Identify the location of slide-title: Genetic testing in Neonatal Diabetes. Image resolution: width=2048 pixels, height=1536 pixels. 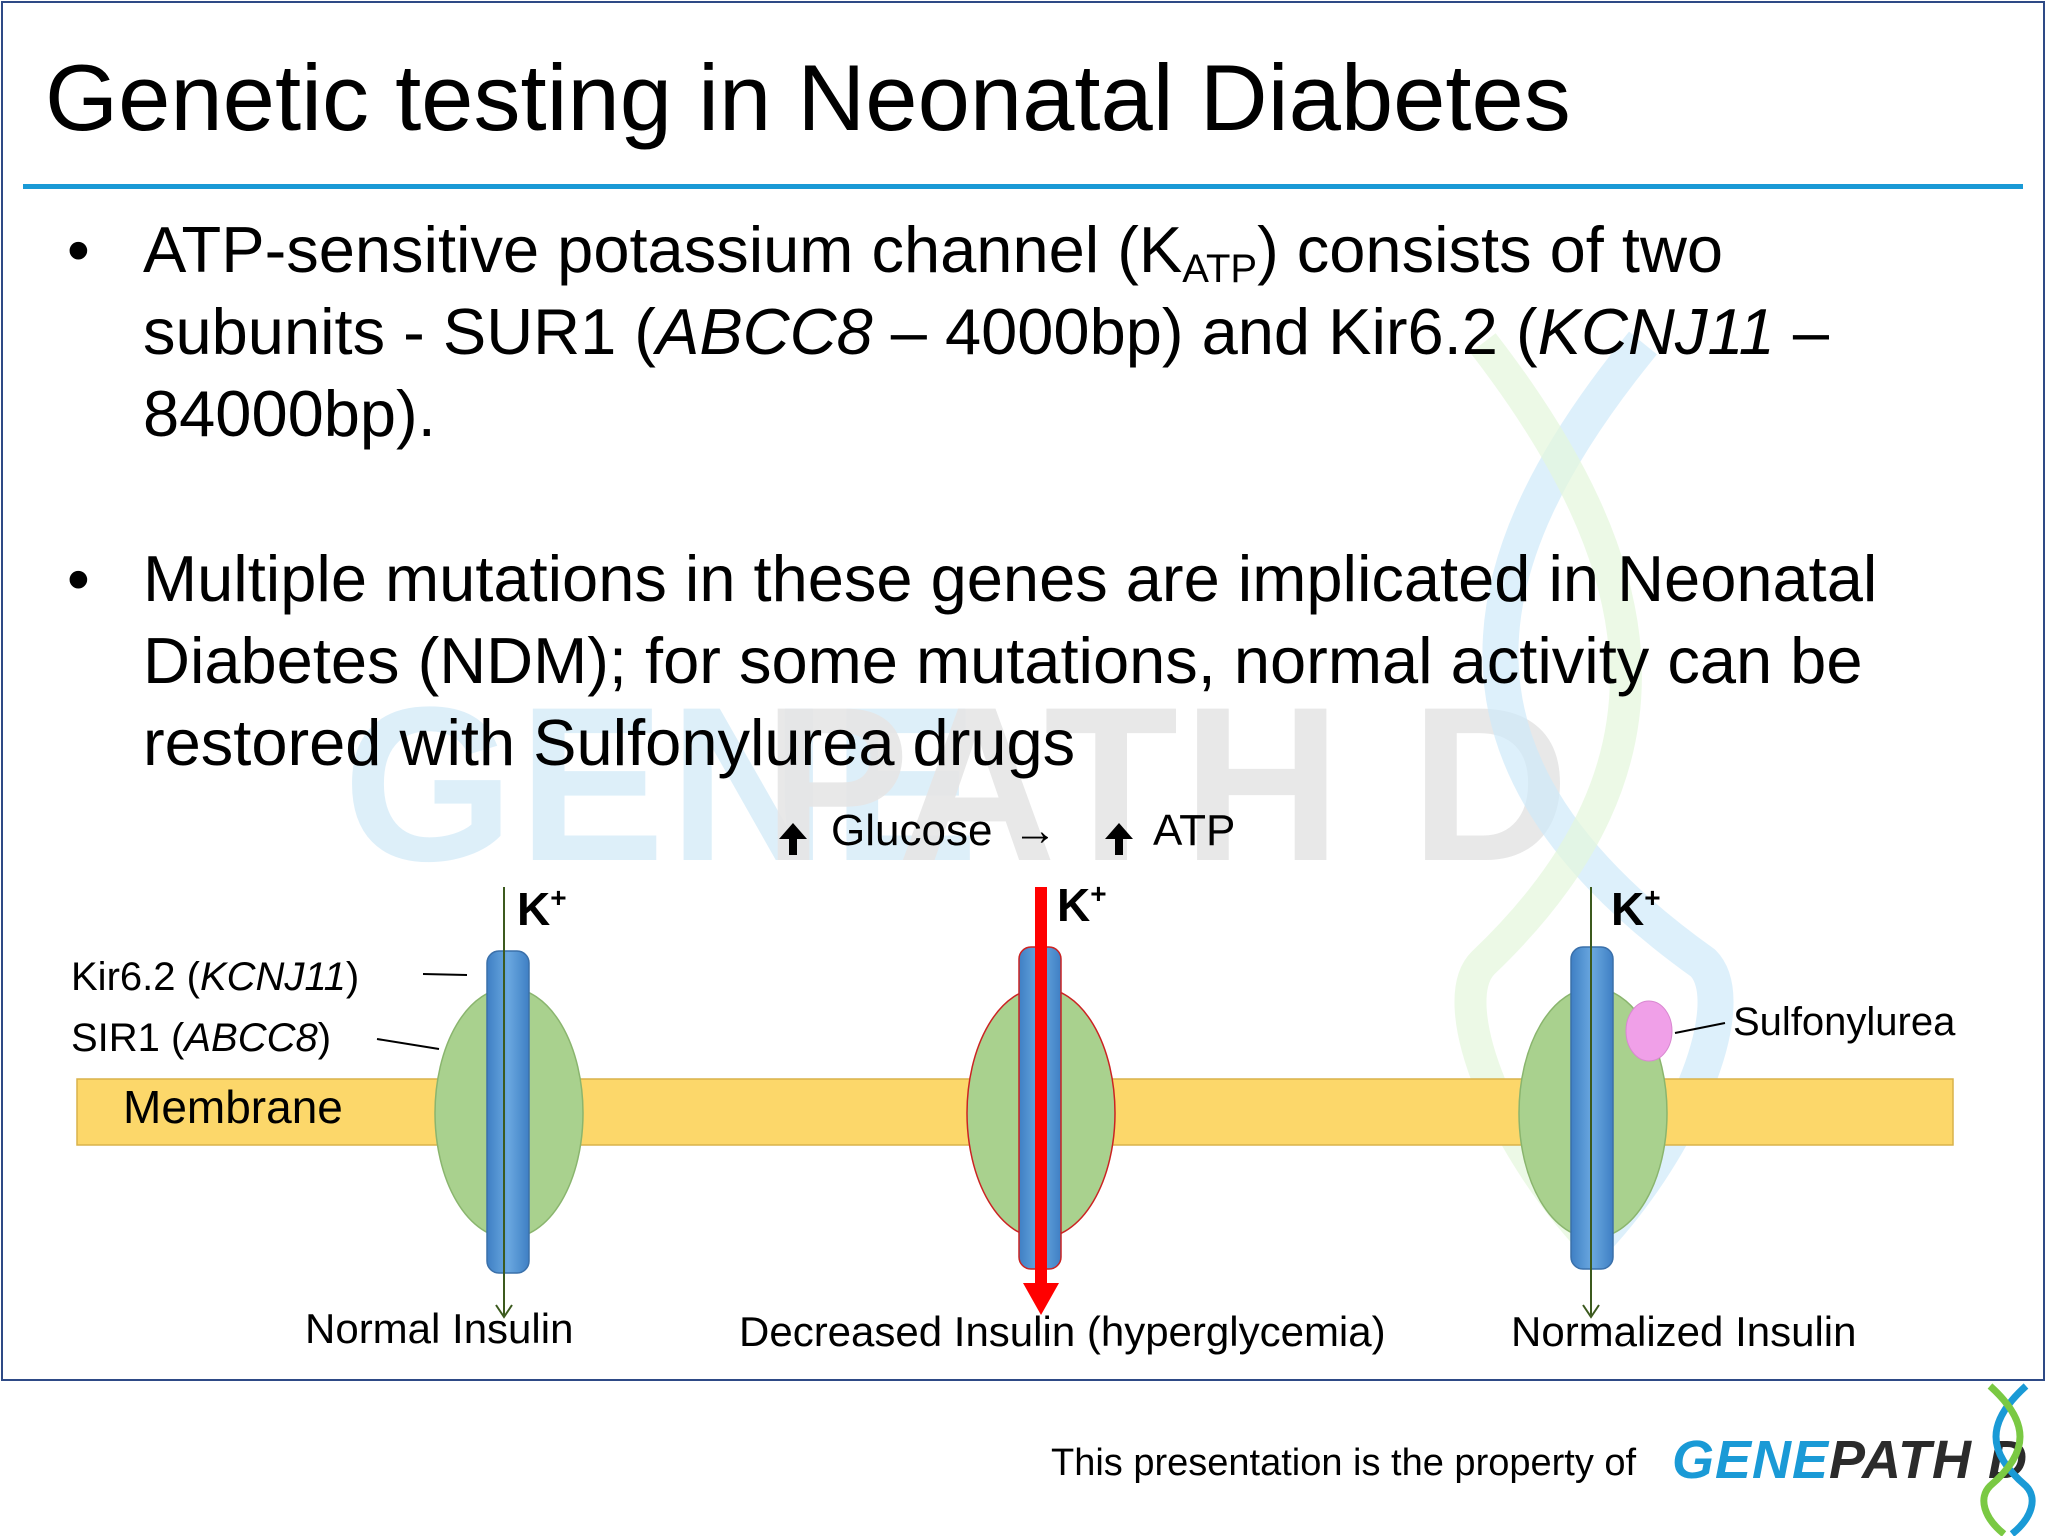
(808, 97).